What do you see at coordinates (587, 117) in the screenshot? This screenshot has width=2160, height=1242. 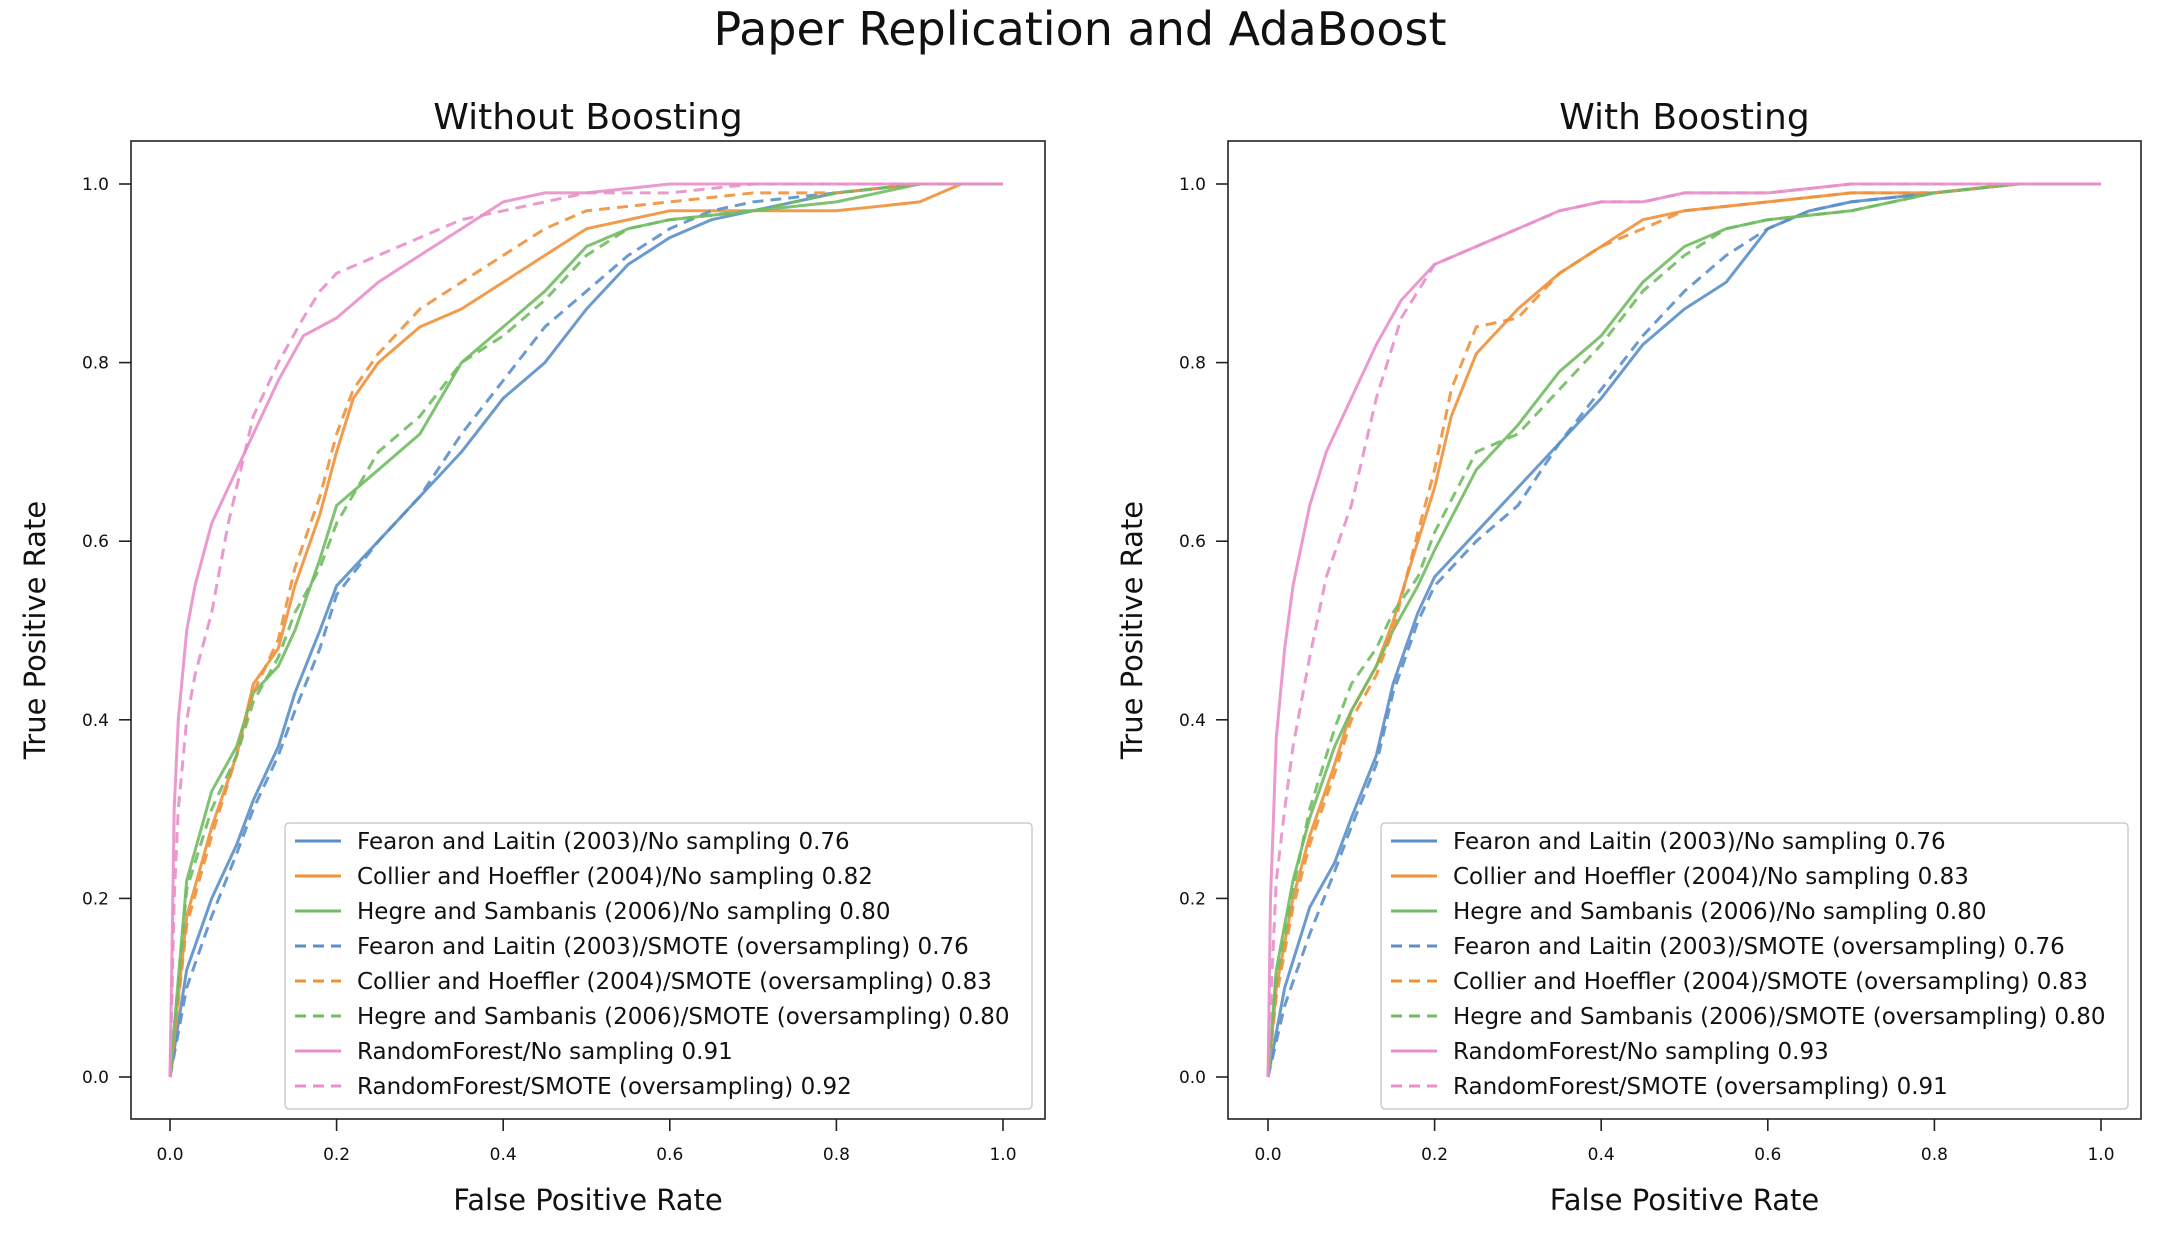 I see `panel-title: Without Boosting` at bounding box center [587, 117].